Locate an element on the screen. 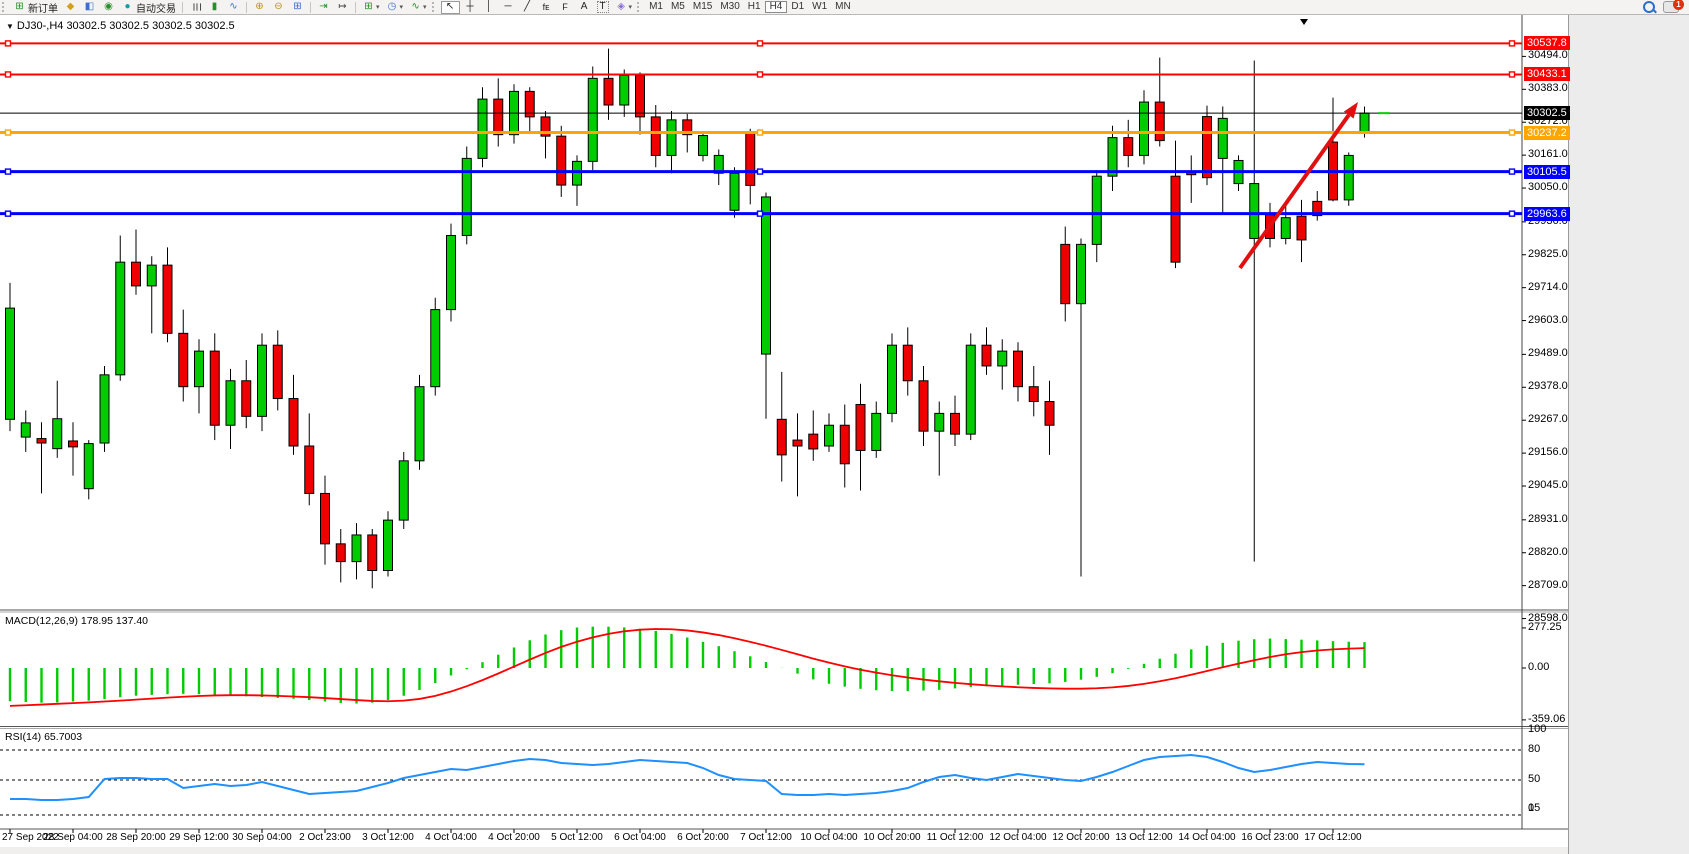  fibonacci-tool-button: F is located at coordinates (565, 7).